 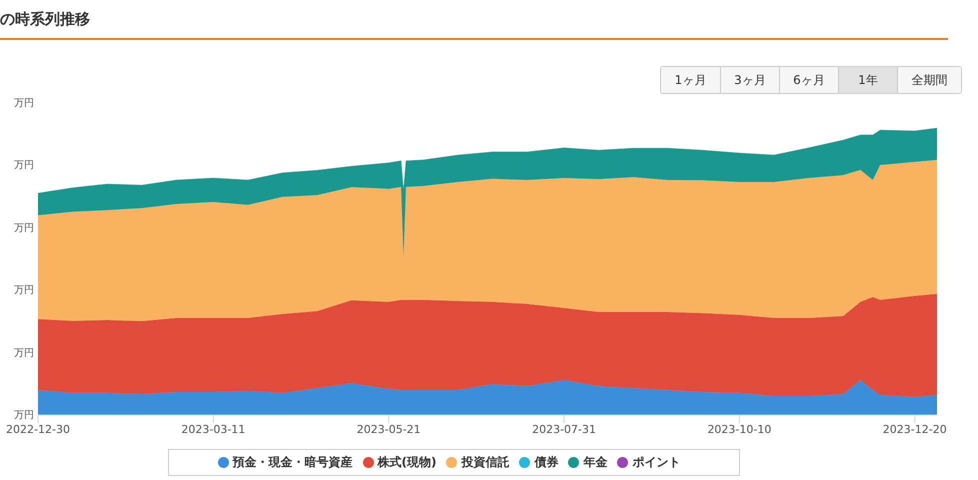 What do you see at coordinates (564, 429) in the screenshot?
I see `x-tick-label: 2023-07-31` at bounding box center [564, 429].